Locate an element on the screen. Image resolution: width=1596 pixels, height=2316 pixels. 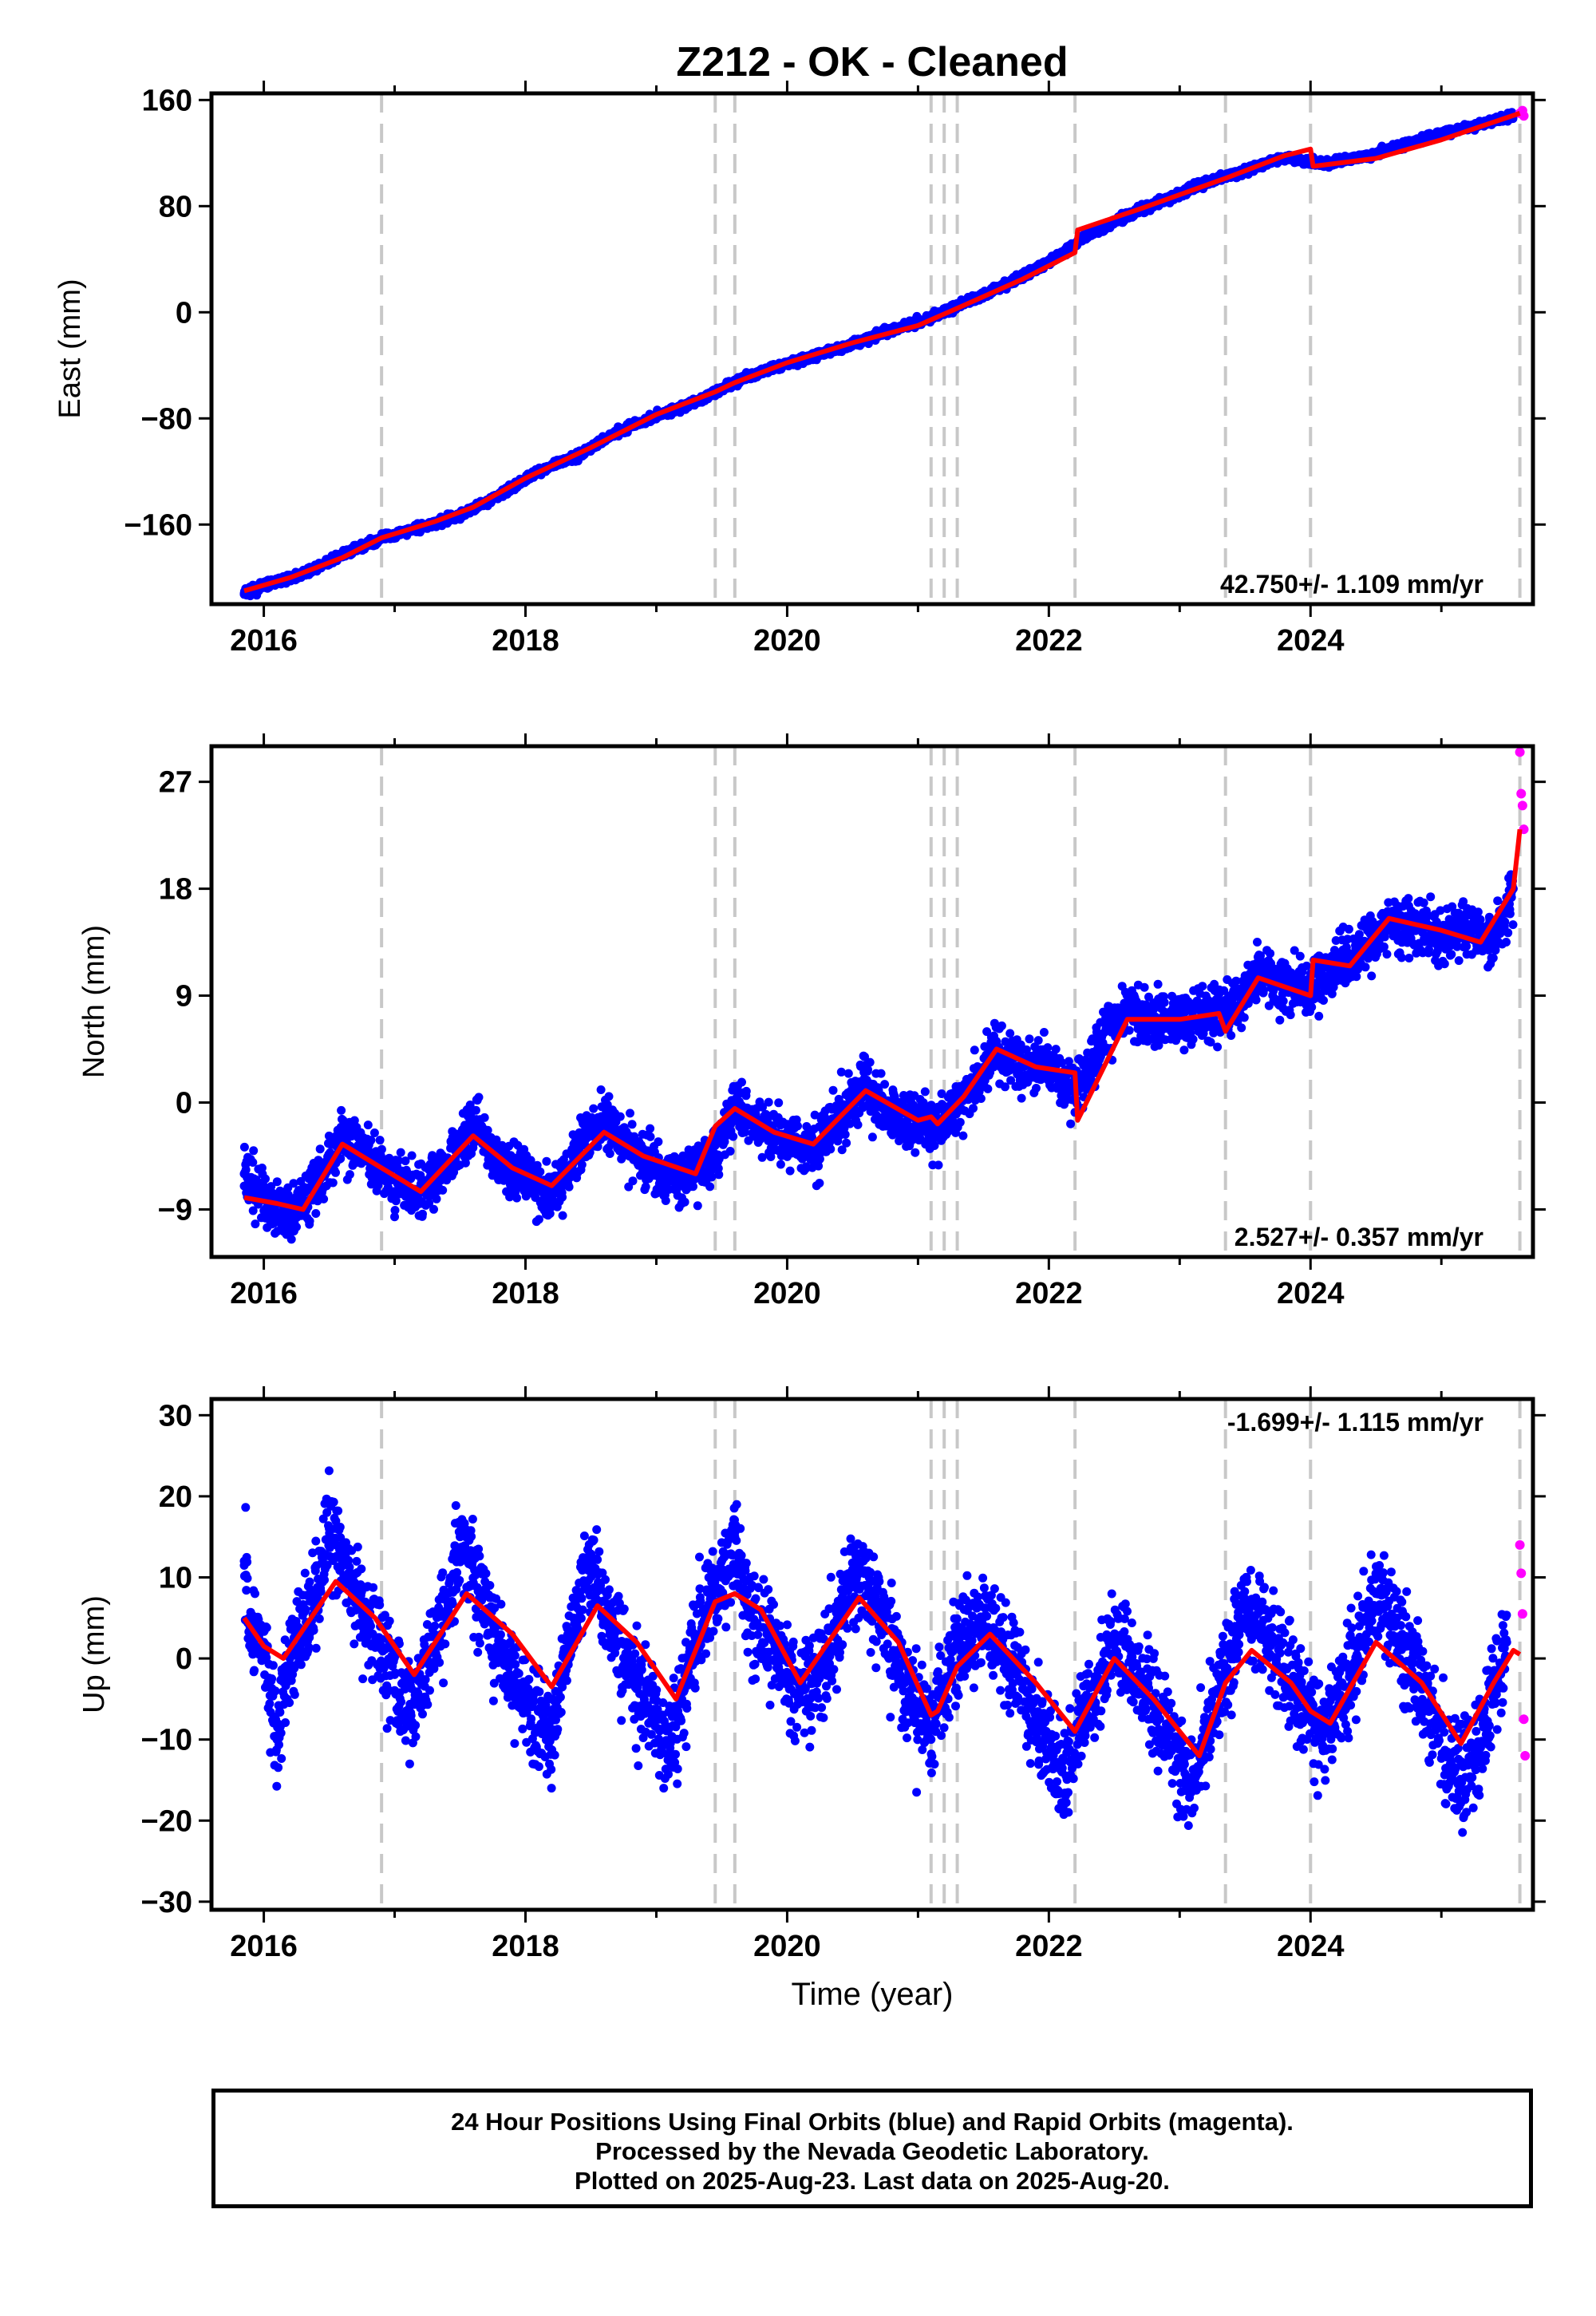
x-tick-label: 2022 is located at coordinates (1049, 641).